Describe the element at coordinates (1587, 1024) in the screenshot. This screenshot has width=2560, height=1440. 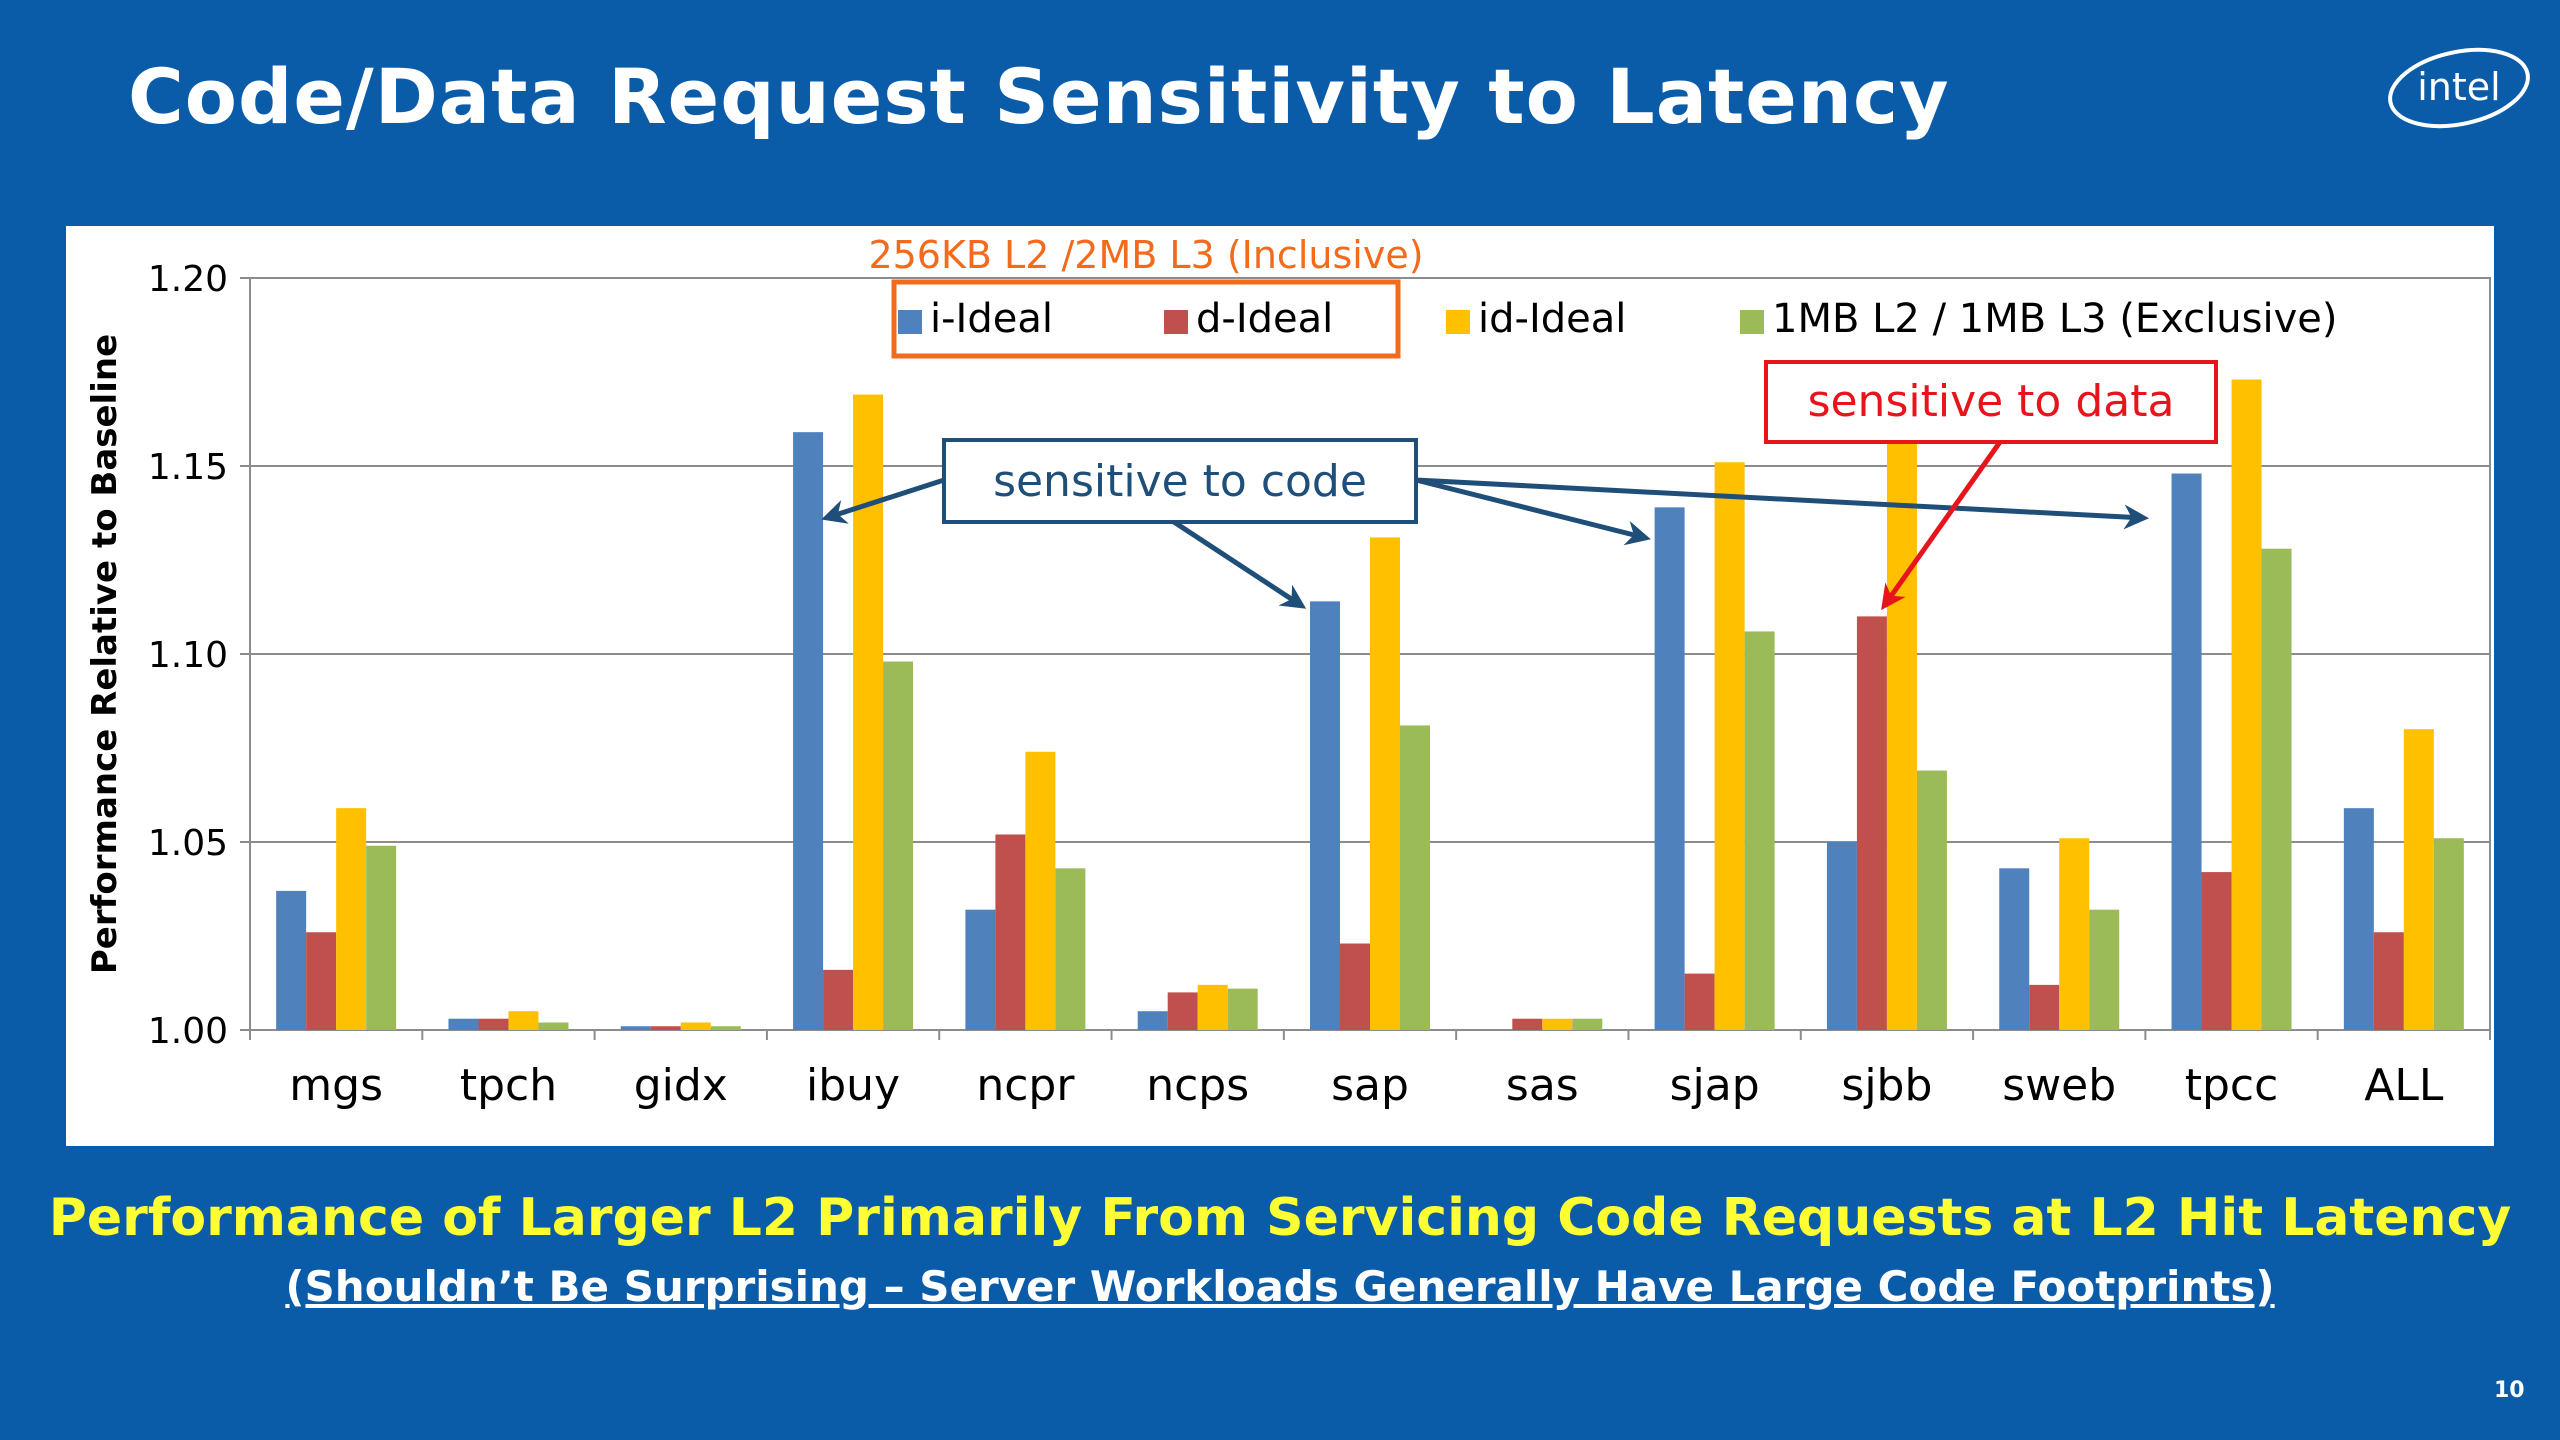
I see `bar-sas-1MB L2 / 1MB L3 (Exclusive)` at that location.